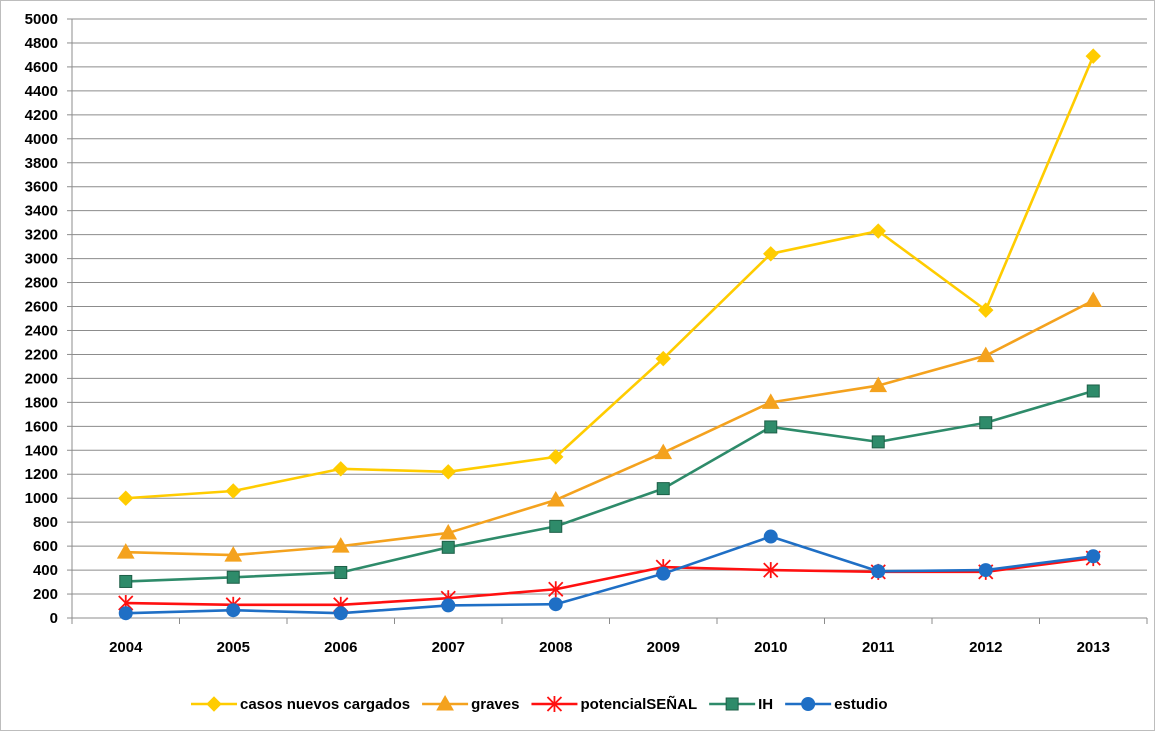  What do you see at coordinates (45, 522) in the screenshot?
I see `y-tick-label: 800` at bounding box center [45, 522].